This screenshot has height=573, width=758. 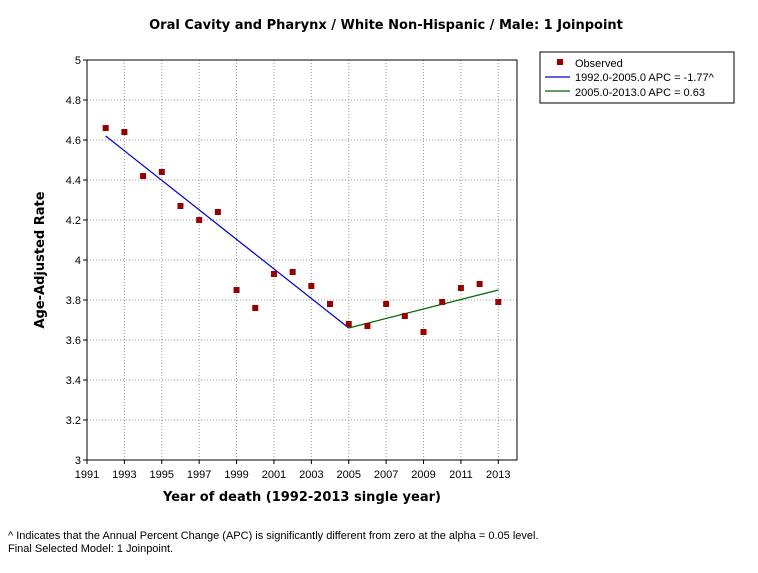 What do you see at coordinates (73, 181) in the screenshot?
I see `y-tick-label: 4.4` at bounding box center [73, 181].